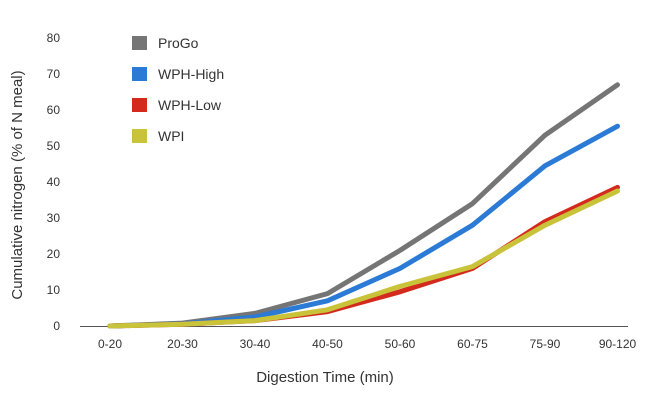 This screenshot has height=402, width=650. Describe the element at coordinates (54, 110) in the screenshot. I see `y-tick-label: 60` at that location.